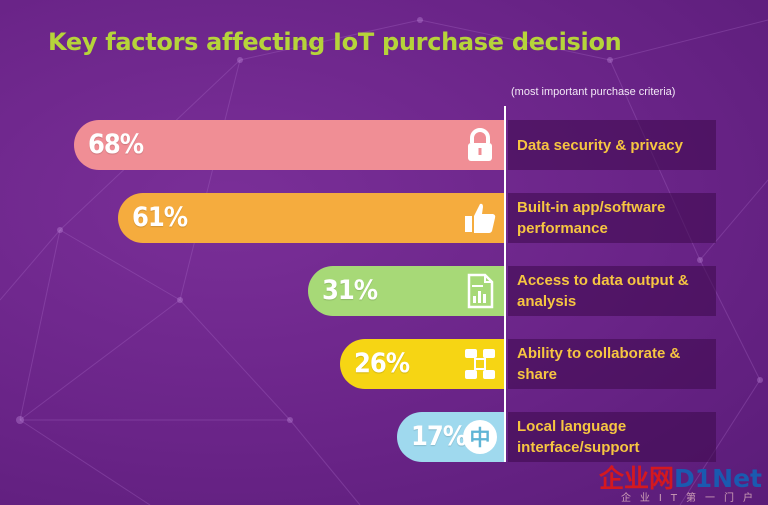  Describe the element at coordinates (480, 291) in the screenshot. I see `document-chart-icon` at that location.